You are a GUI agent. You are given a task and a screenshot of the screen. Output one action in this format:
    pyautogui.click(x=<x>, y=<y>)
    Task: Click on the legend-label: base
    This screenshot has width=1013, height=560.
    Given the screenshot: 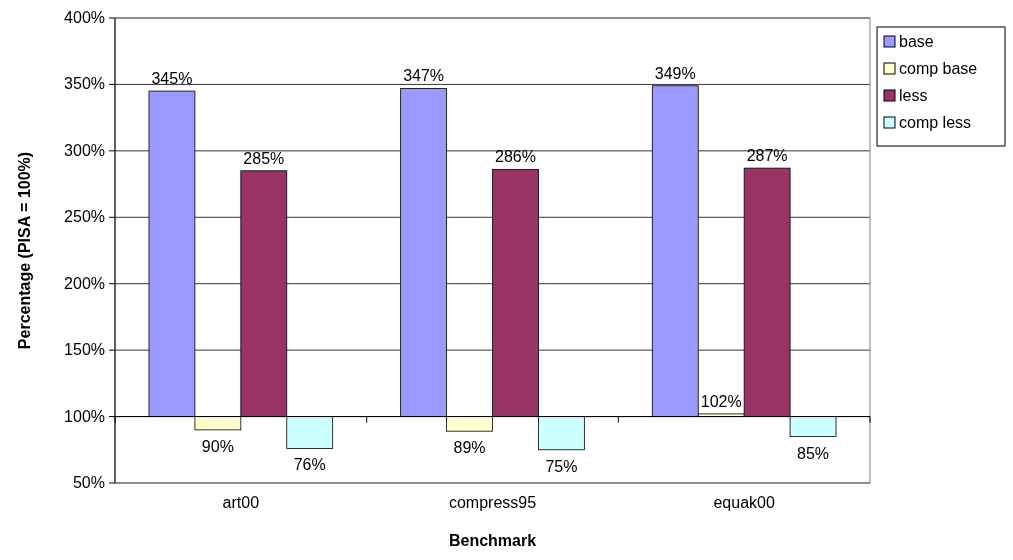 What is the action you would take?
    pyautogui.click(x=916, y=41)
    